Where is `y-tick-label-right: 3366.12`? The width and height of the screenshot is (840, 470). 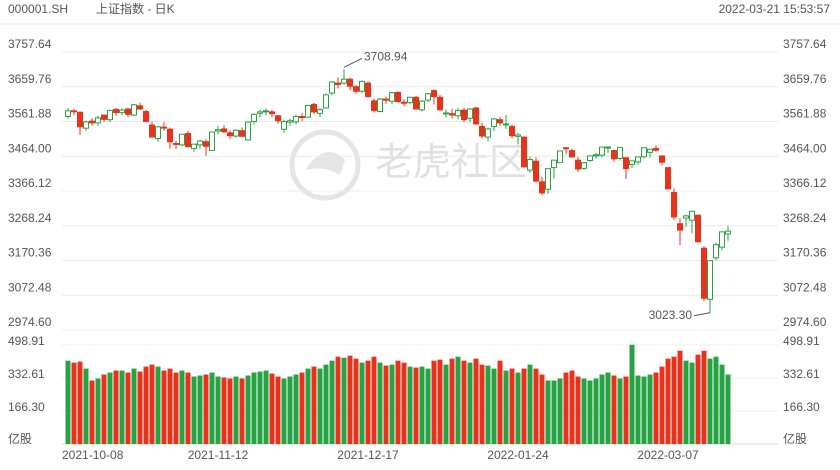 y-tick-label-right: 3366.12 is located at coordinates (805, 183).